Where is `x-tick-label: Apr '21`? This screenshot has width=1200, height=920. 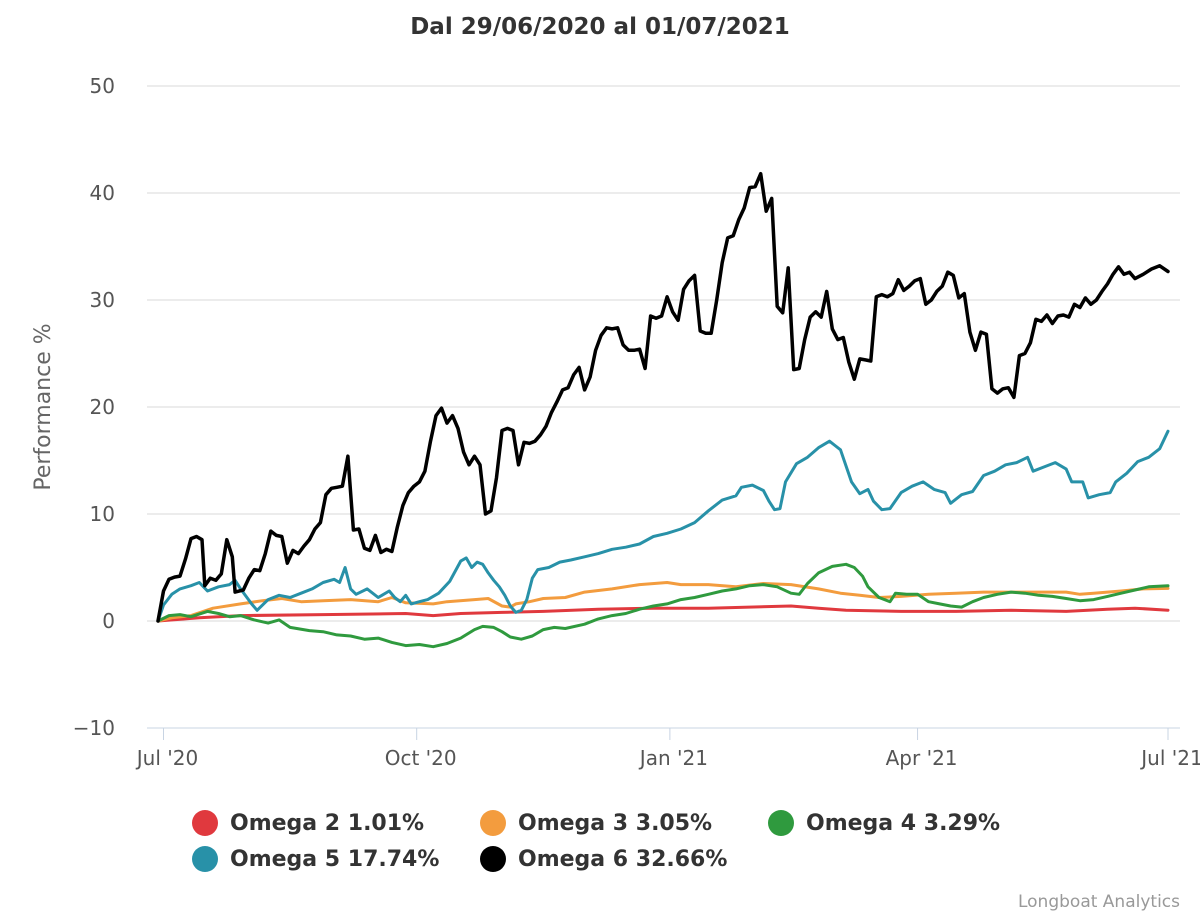
x-tick-label: Apr '21 is located at coordinates (922, 758).